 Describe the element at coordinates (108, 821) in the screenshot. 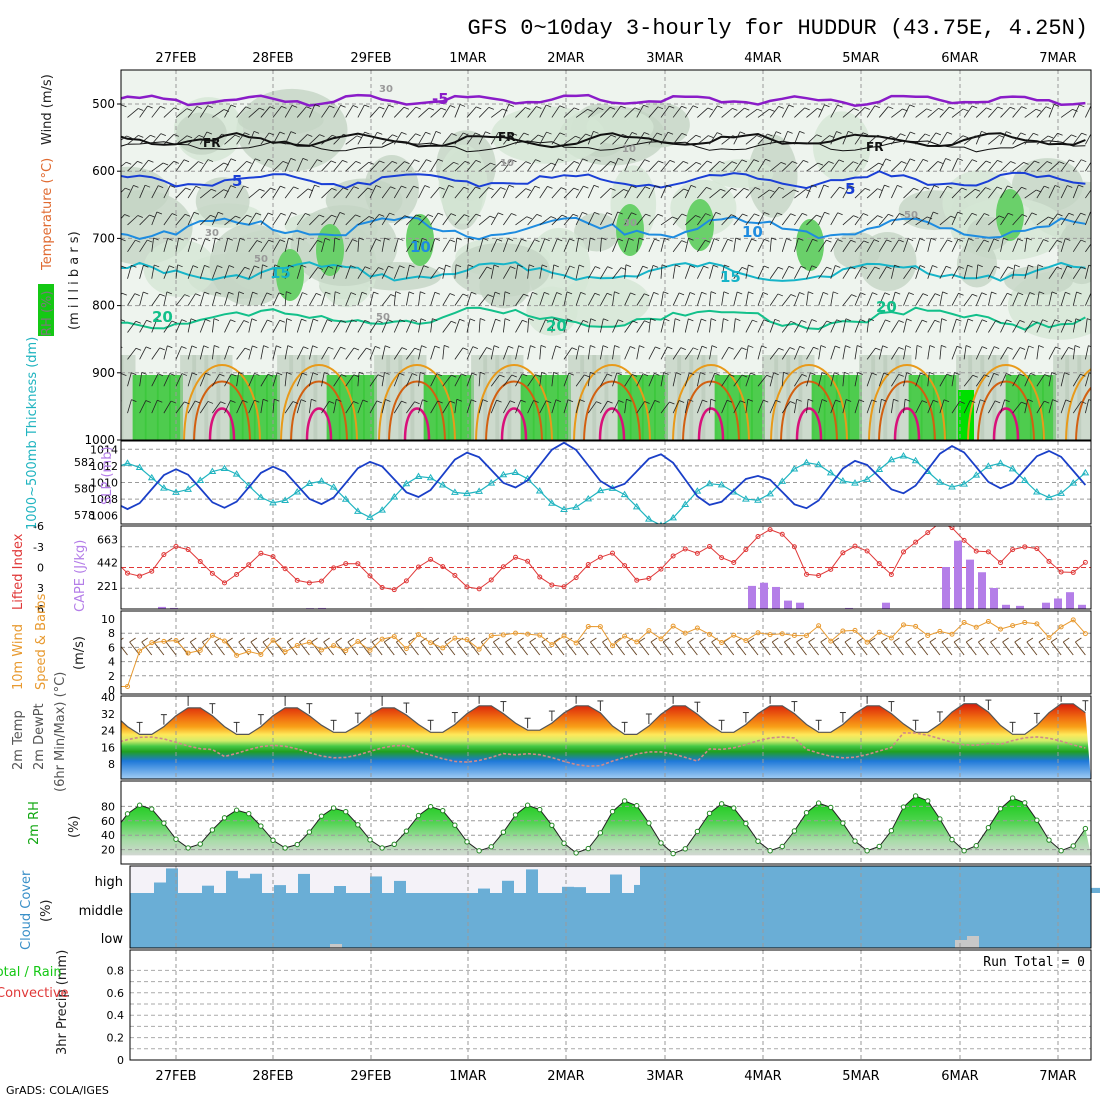

I see `rh-tick-60: 60` at that location.